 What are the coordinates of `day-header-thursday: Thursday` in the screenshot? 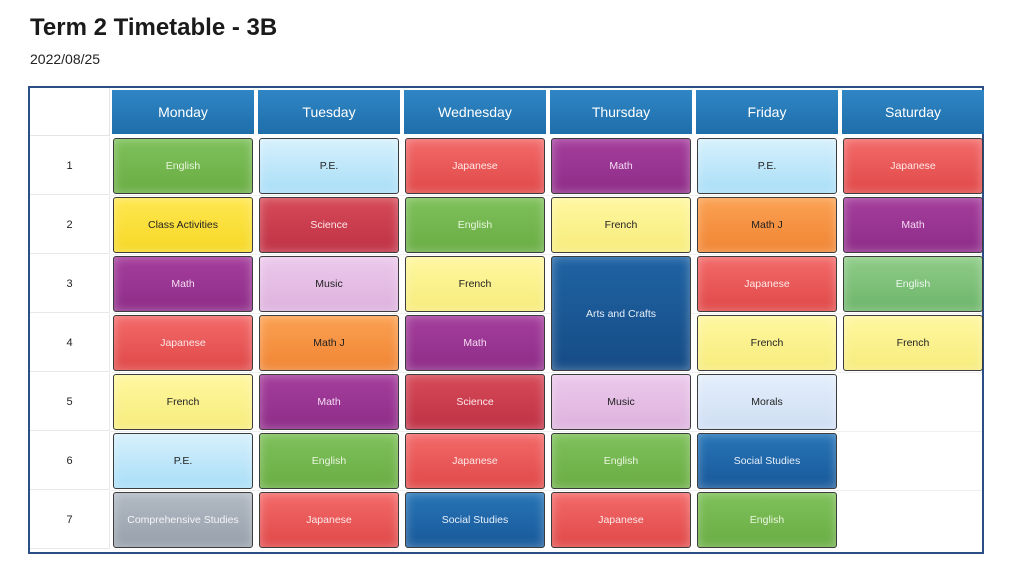 It's located at (621, 112).